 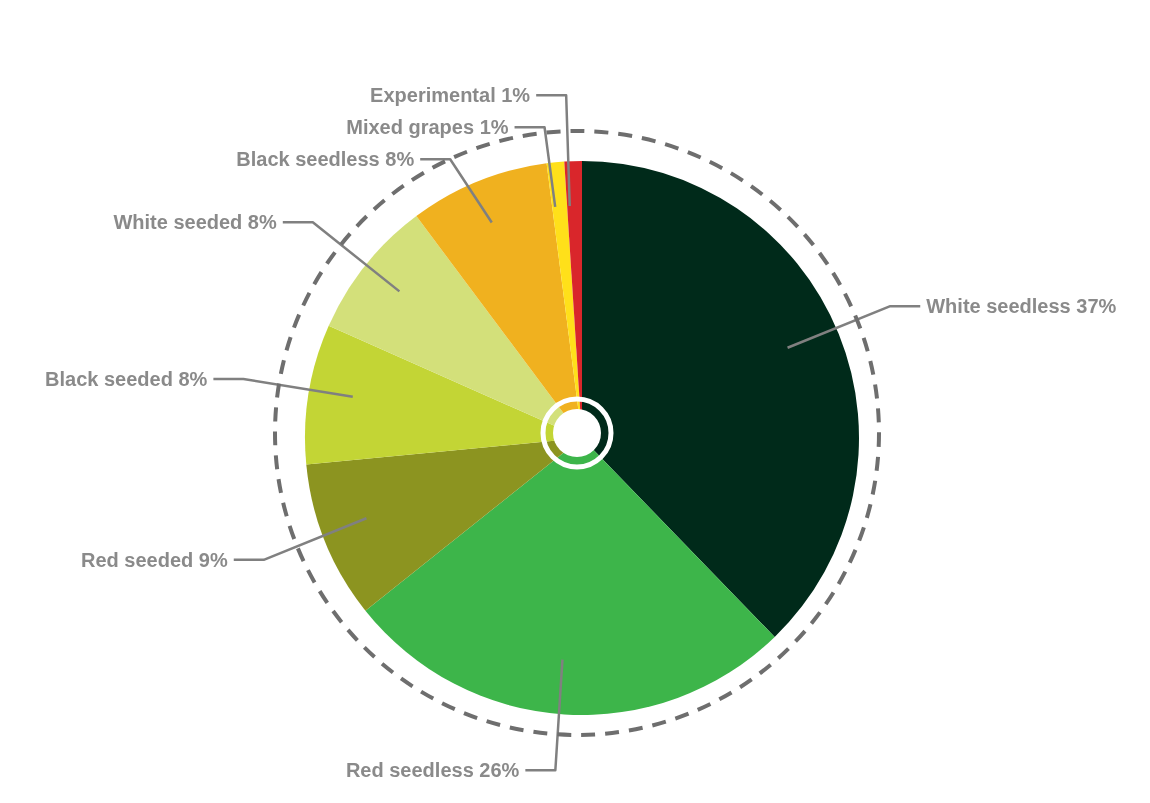 I want to click on slice-label: Red seeded 9%, so click(x=154, y=559).